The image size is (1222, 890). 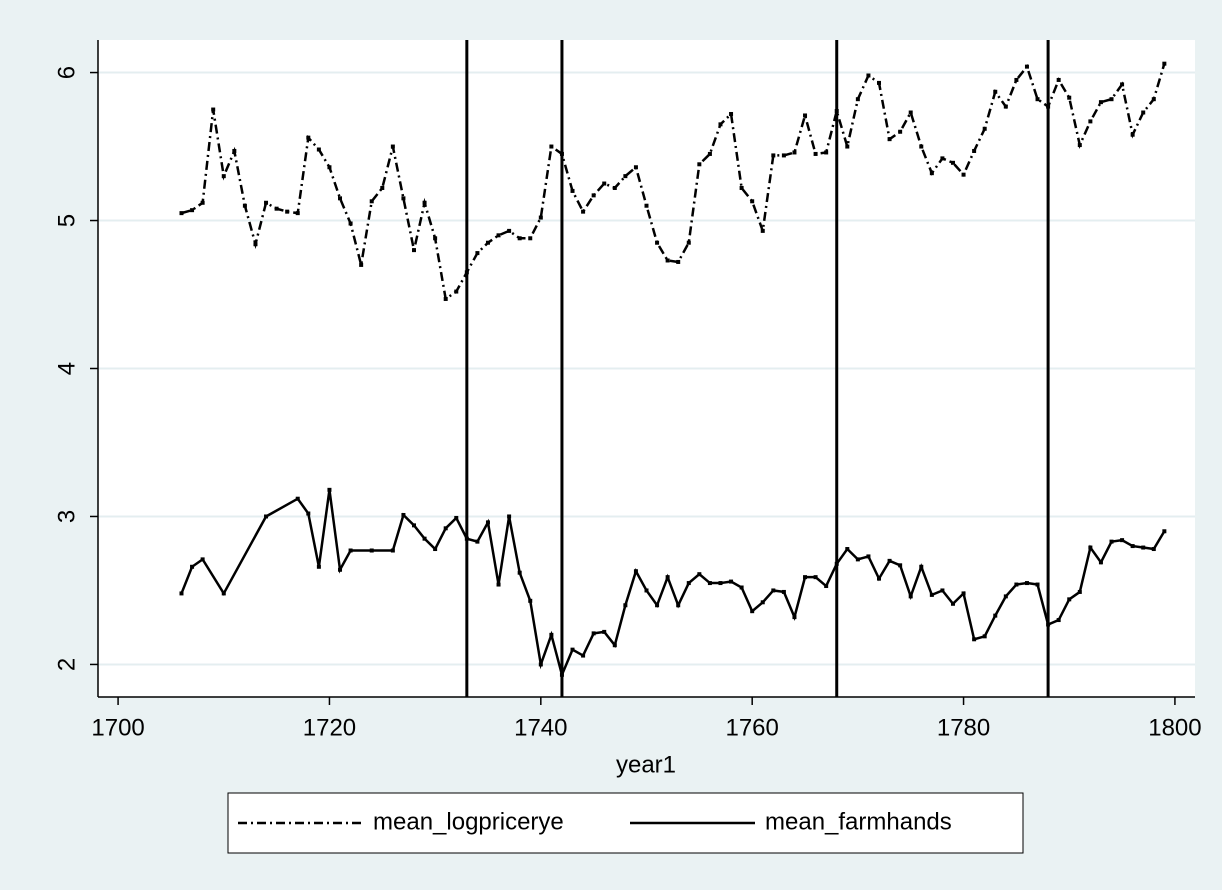 What do you see at coordinates (540, 727) in the screenshot?
I see `x-tick-label: 1740` at bounding box center [540, 727].